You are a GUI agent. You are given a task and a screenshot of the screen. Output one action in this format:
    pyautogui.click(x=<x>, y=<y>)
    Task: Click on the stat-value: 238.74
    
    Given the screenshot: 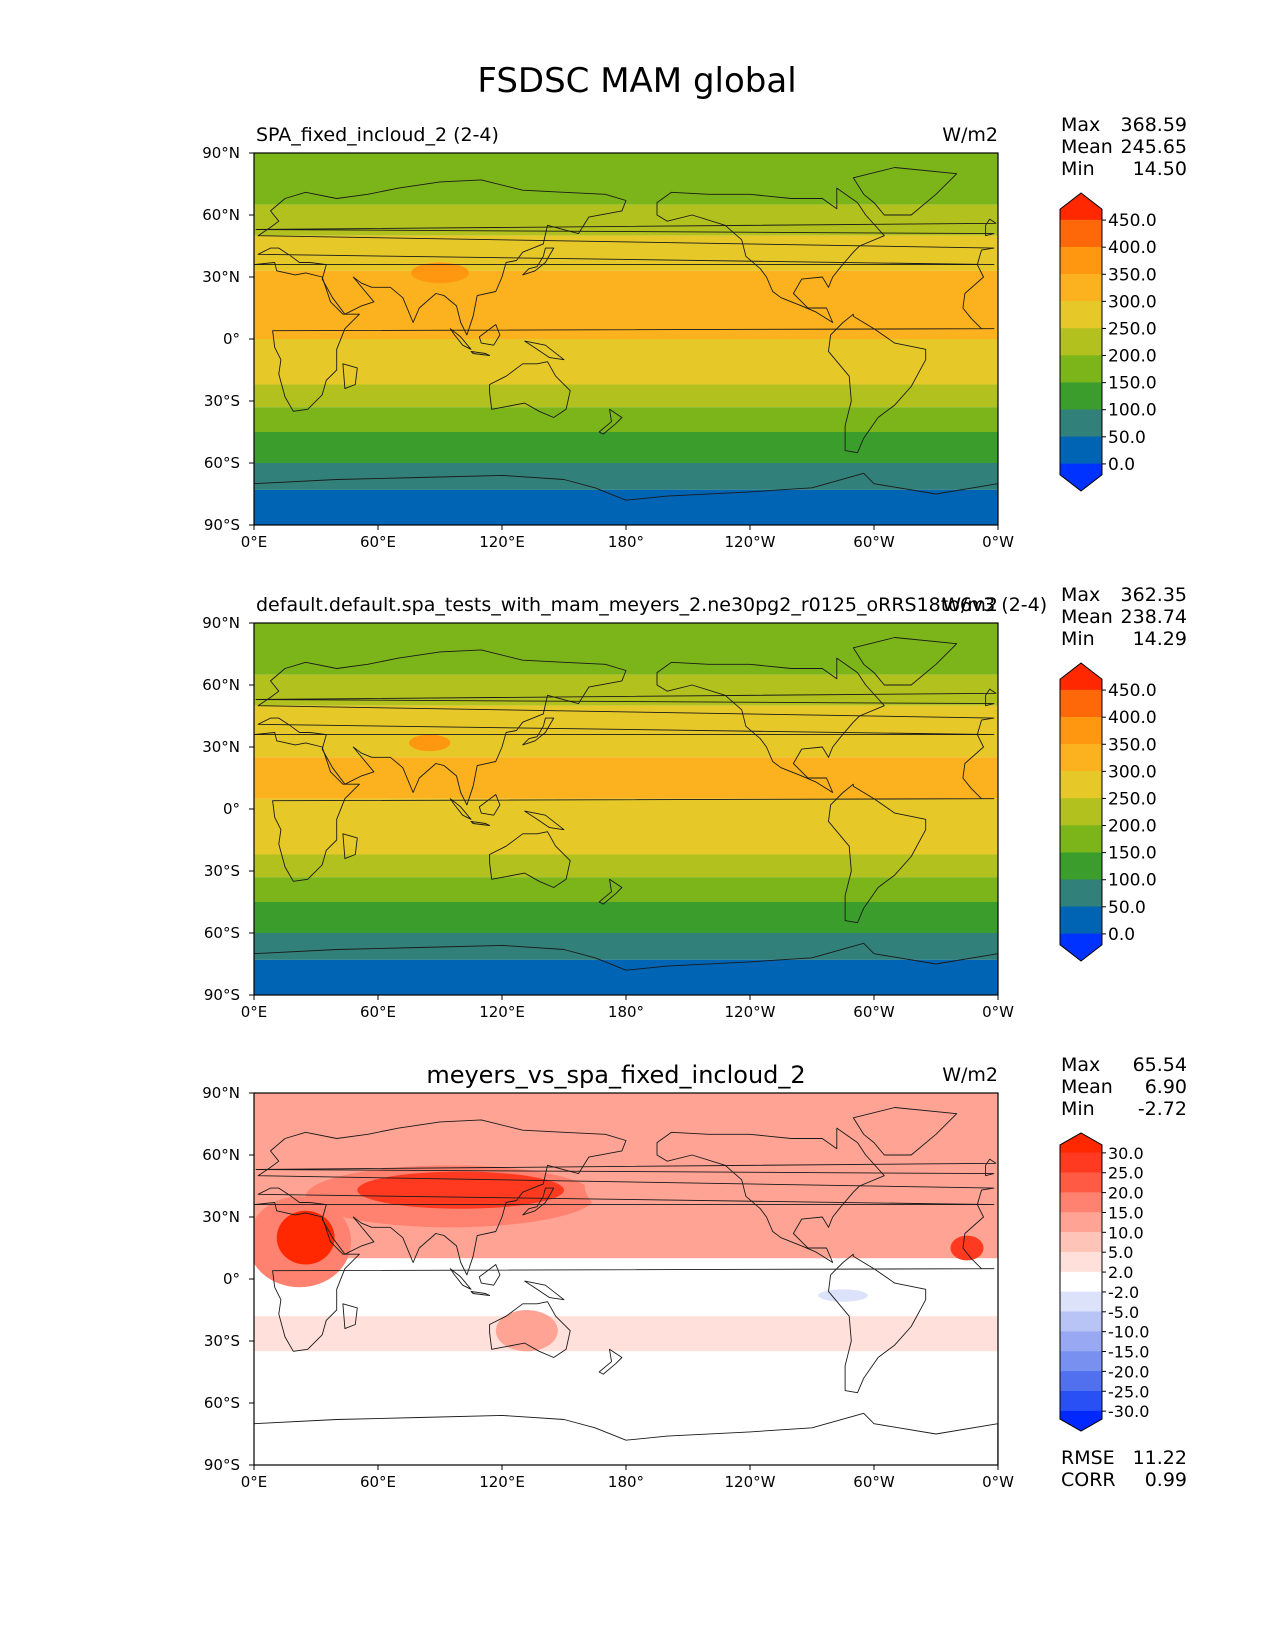 What is the action you would take?
    pyautogui.click(x=1154, y=617)
    